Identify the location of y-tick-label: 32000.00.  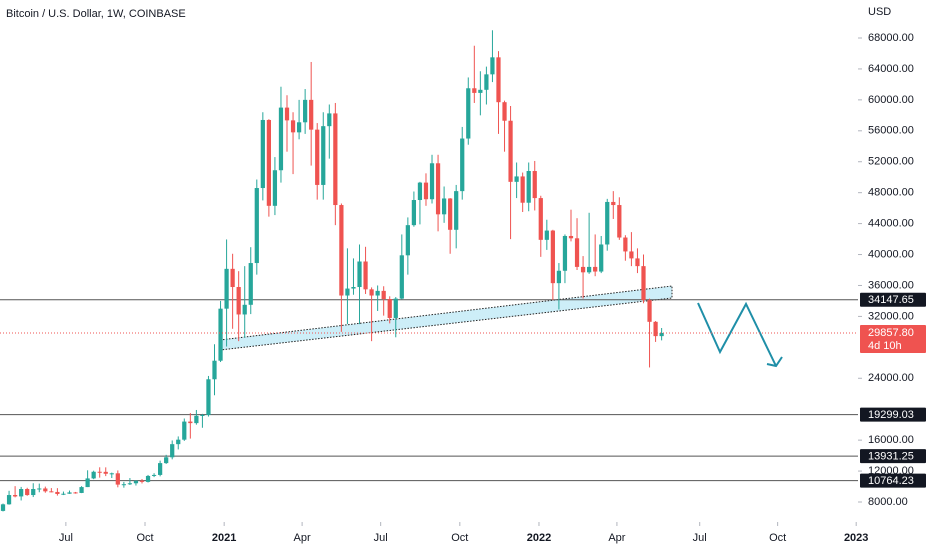
(891, 316).